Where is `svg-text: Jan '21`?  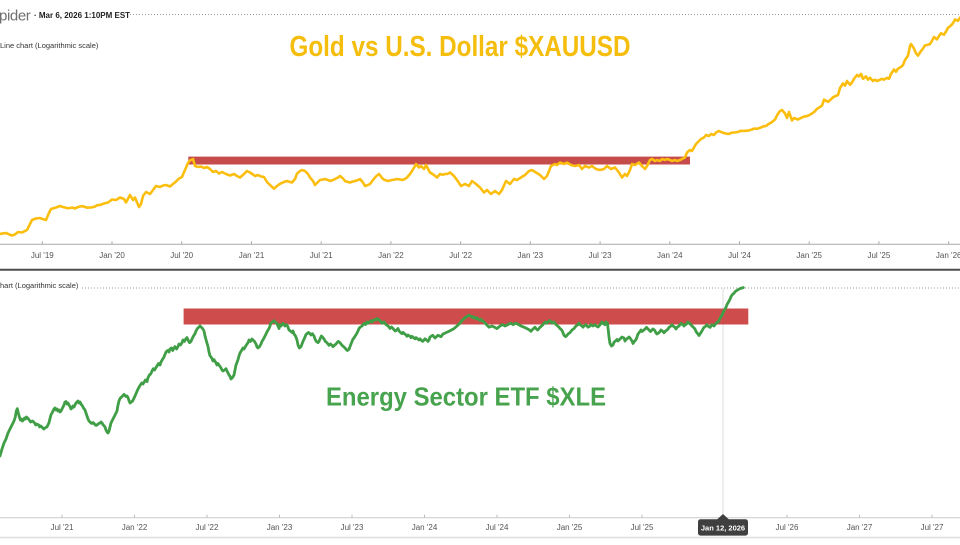 svg-text: Jan '21 is located at coordinates (252, 255).